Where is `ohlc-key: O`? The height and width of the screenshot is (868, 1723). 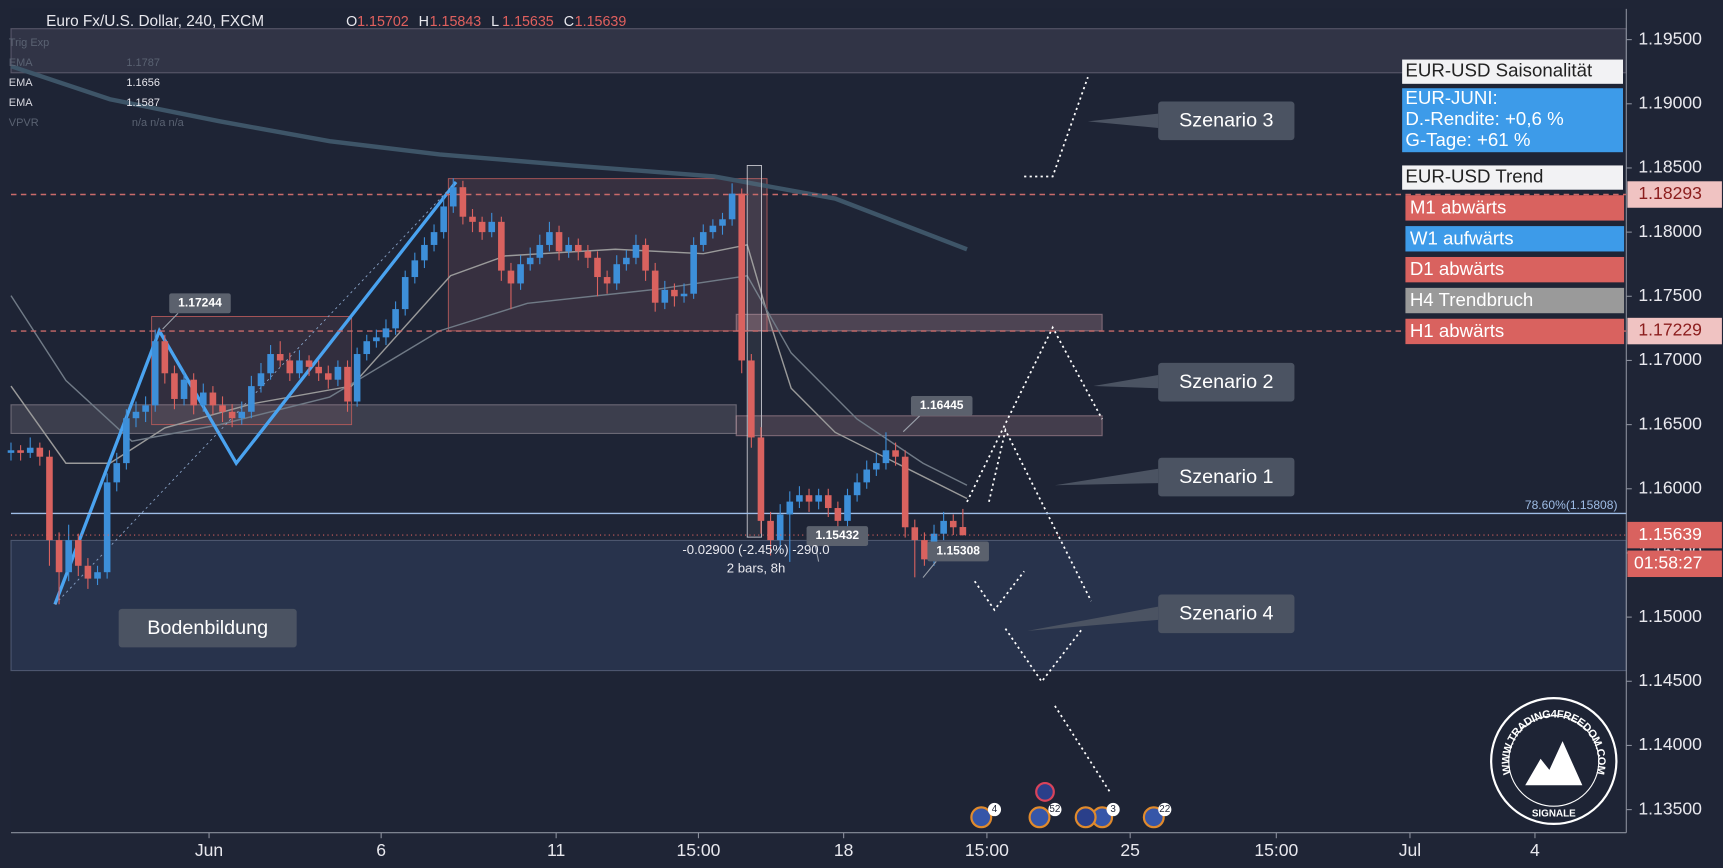 ohlc-key: O is located at coordinates (351, 22).